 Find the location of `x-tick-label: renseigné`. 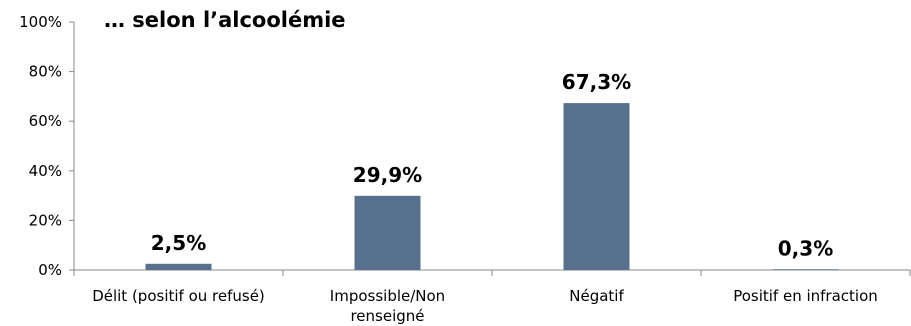

x-tick-label: renseigné is located at coordinates (387, 316).